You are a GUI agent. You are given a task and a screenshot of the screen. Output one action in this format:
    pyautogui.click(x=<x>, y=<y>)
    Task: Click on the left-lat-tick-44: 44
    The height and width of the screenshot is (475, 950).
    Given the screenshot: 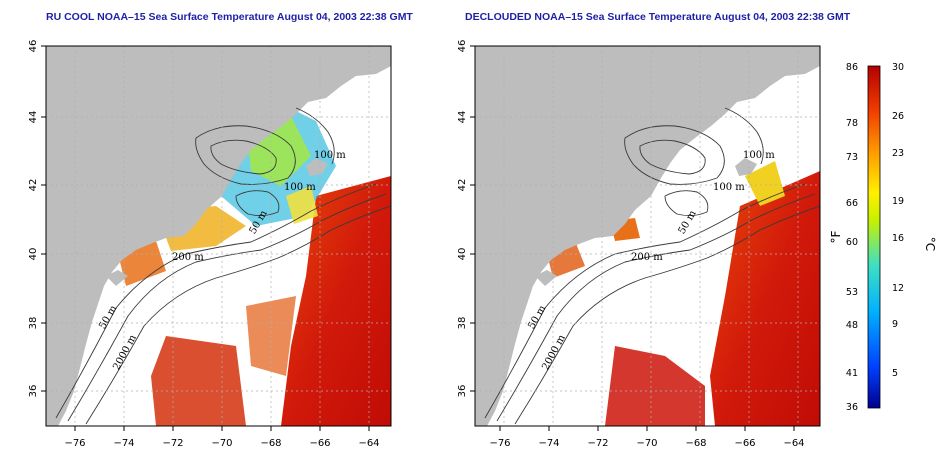 What is the action you would take?
    pyautogui.click(x=33, y=117)
    